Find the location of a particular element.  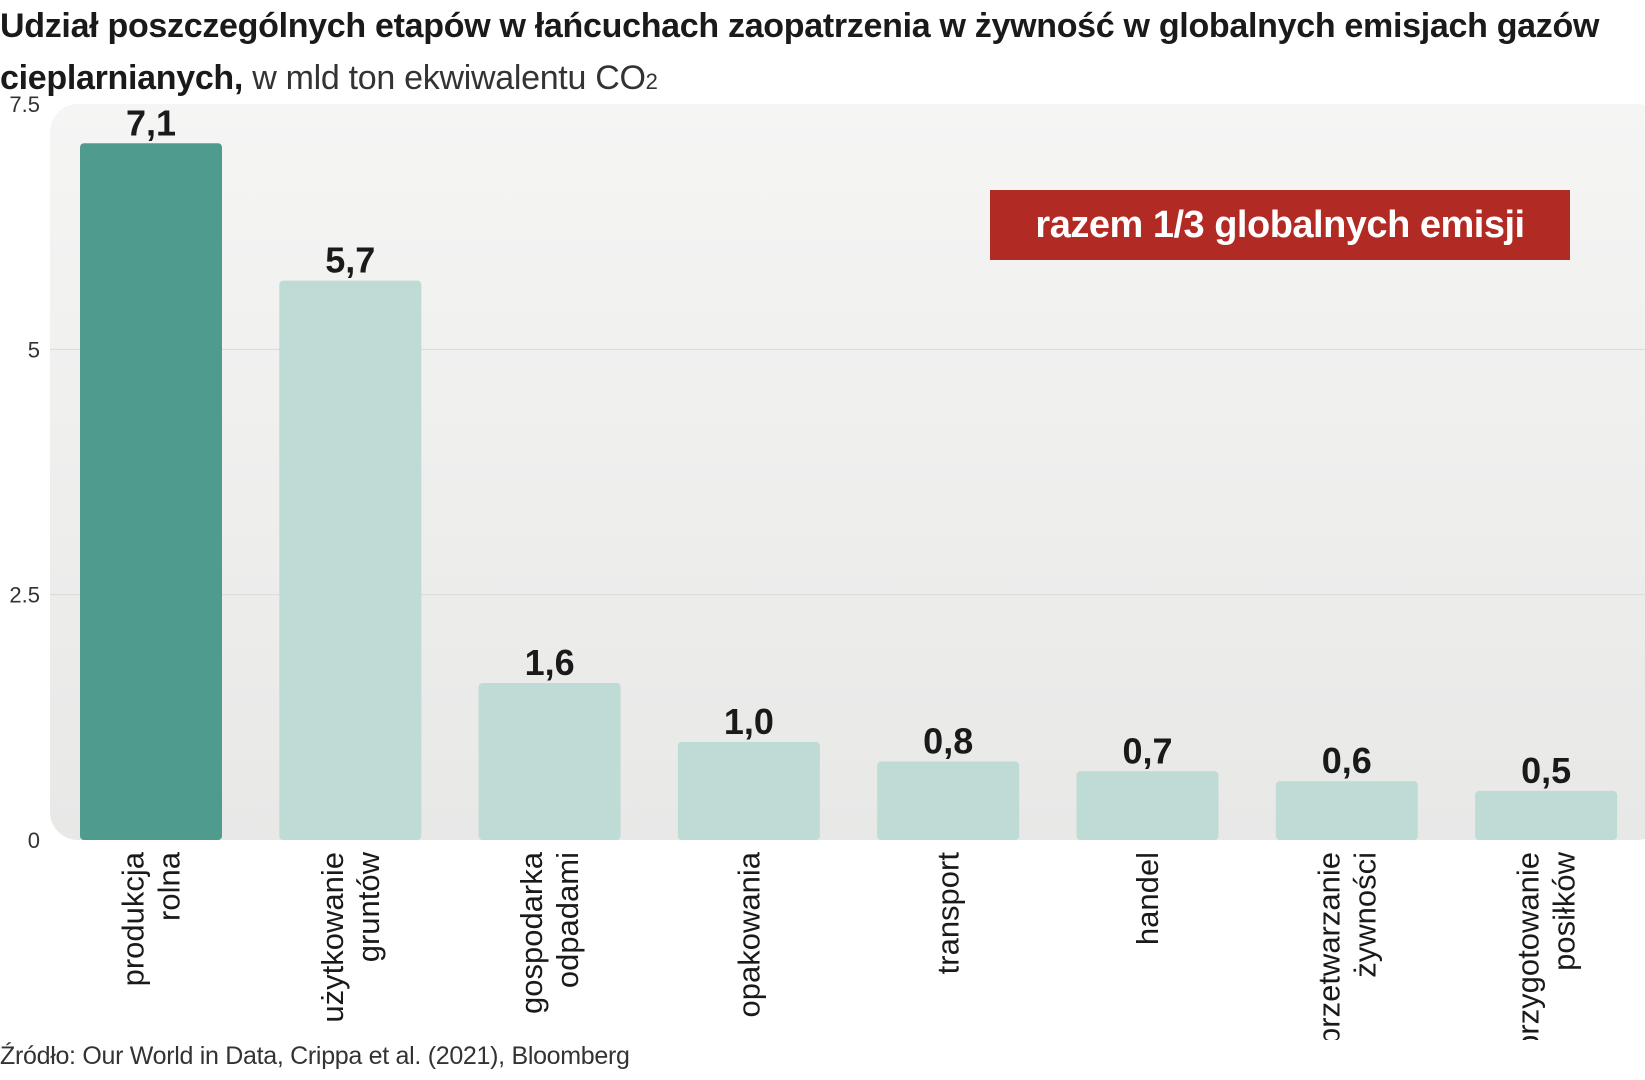

value-label-1: 5,7 is located at coordinates (350, 260).